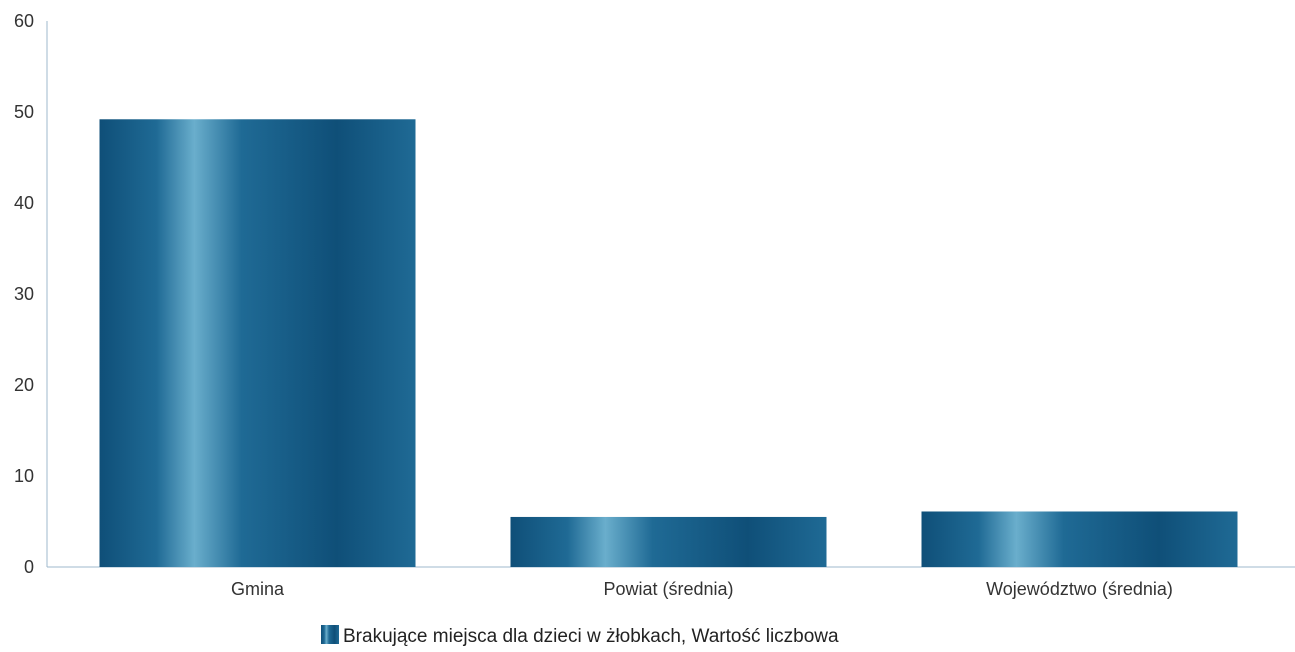 The height and width of the screenshot is (652, 1295). Describe the element at coordinates (24, 203) in the screenshot. I see `y-tick-label: 40` at that location.